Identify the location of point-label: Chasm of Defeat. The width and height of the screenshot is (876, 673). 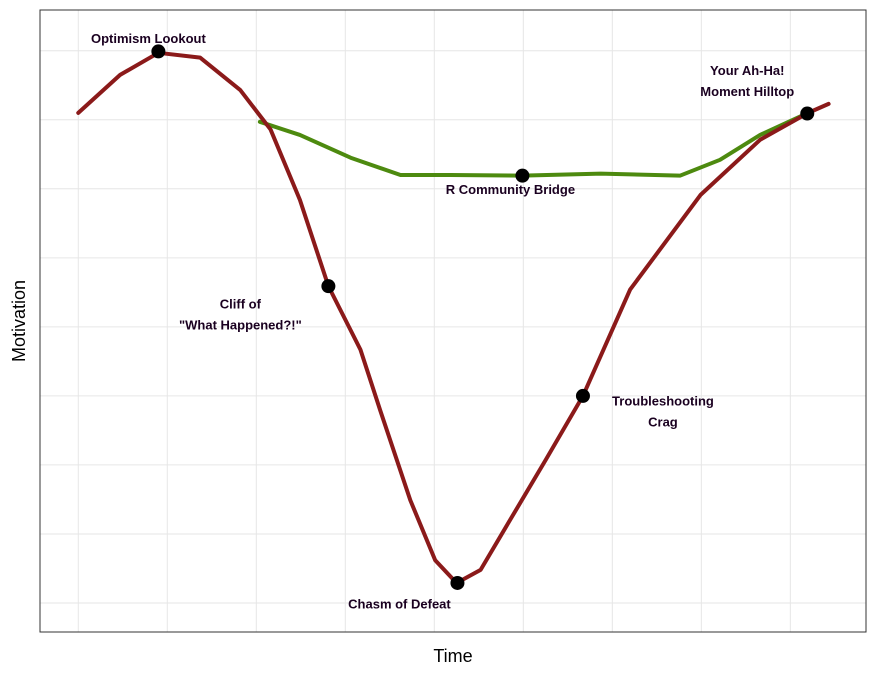
(399, 603).